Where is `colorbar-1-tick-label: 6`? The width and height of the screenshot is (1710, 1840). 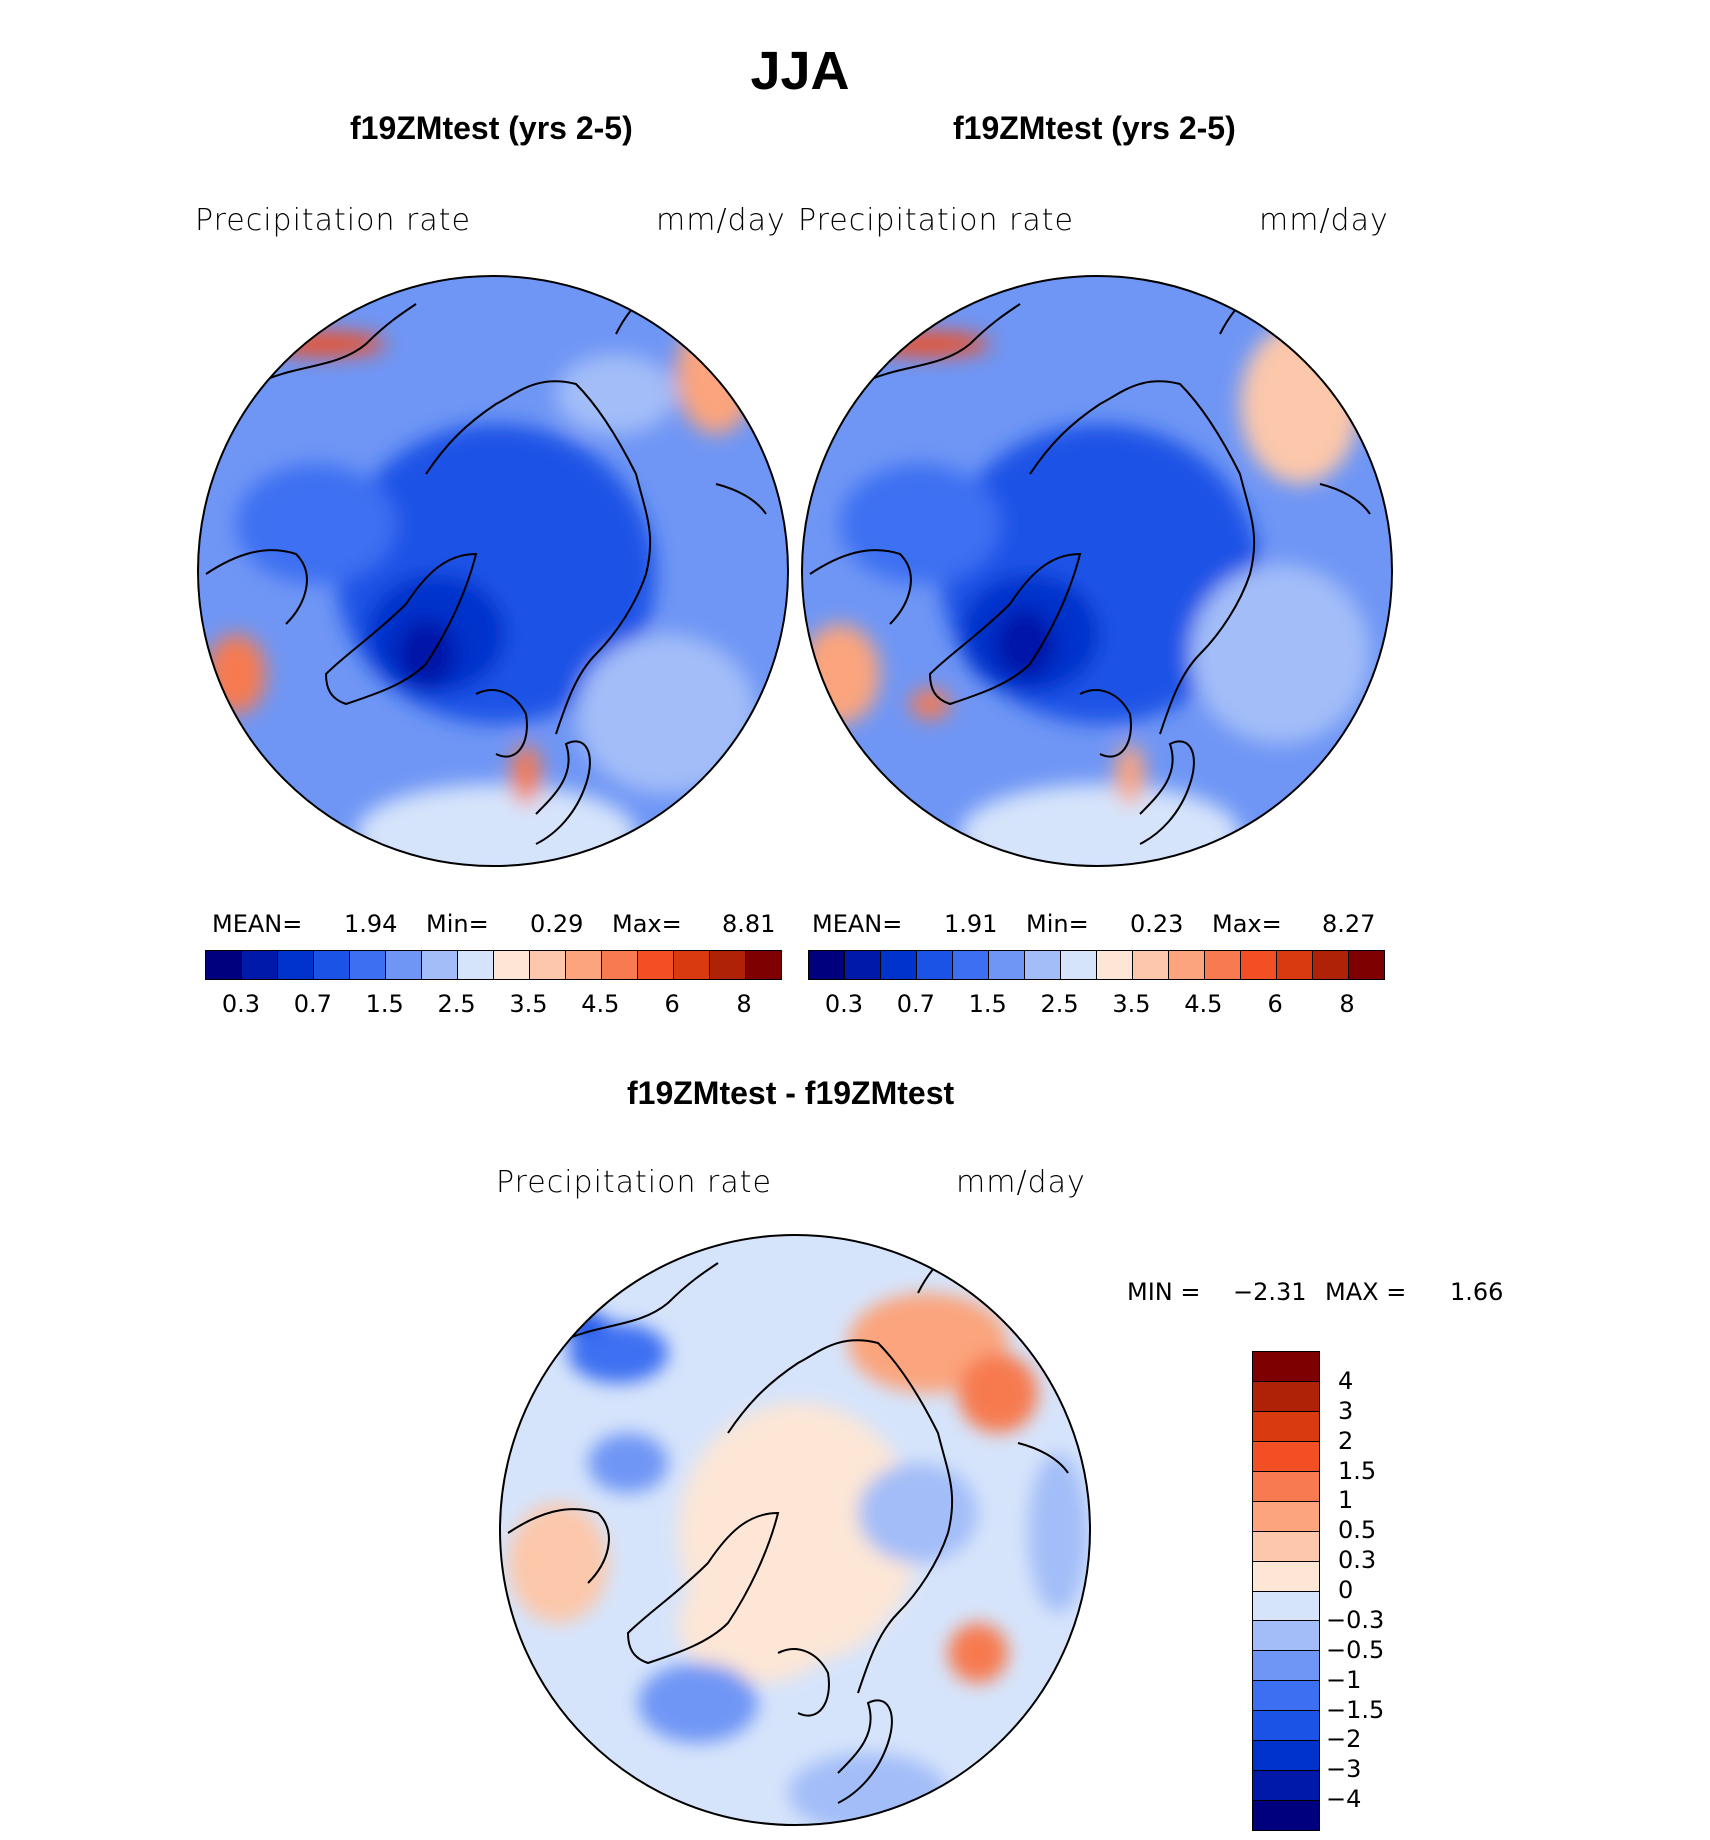
colorbar-1-tick-label: 6 is located at coordinates (672, 1004).